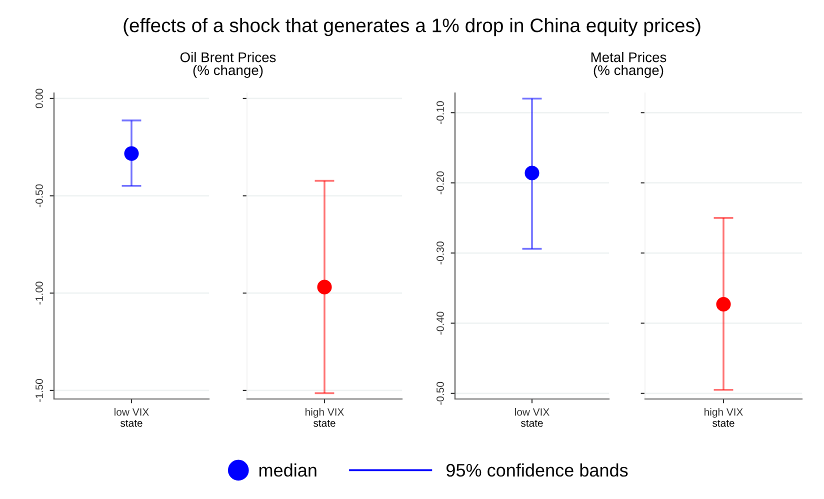 Image resolution: width=824 pixels, height=499 pixels. Describe the element at coordinates (228, 65) in the screenshot. I see `chart-subtitle: Oil Brent Prices (% change)` at that location.